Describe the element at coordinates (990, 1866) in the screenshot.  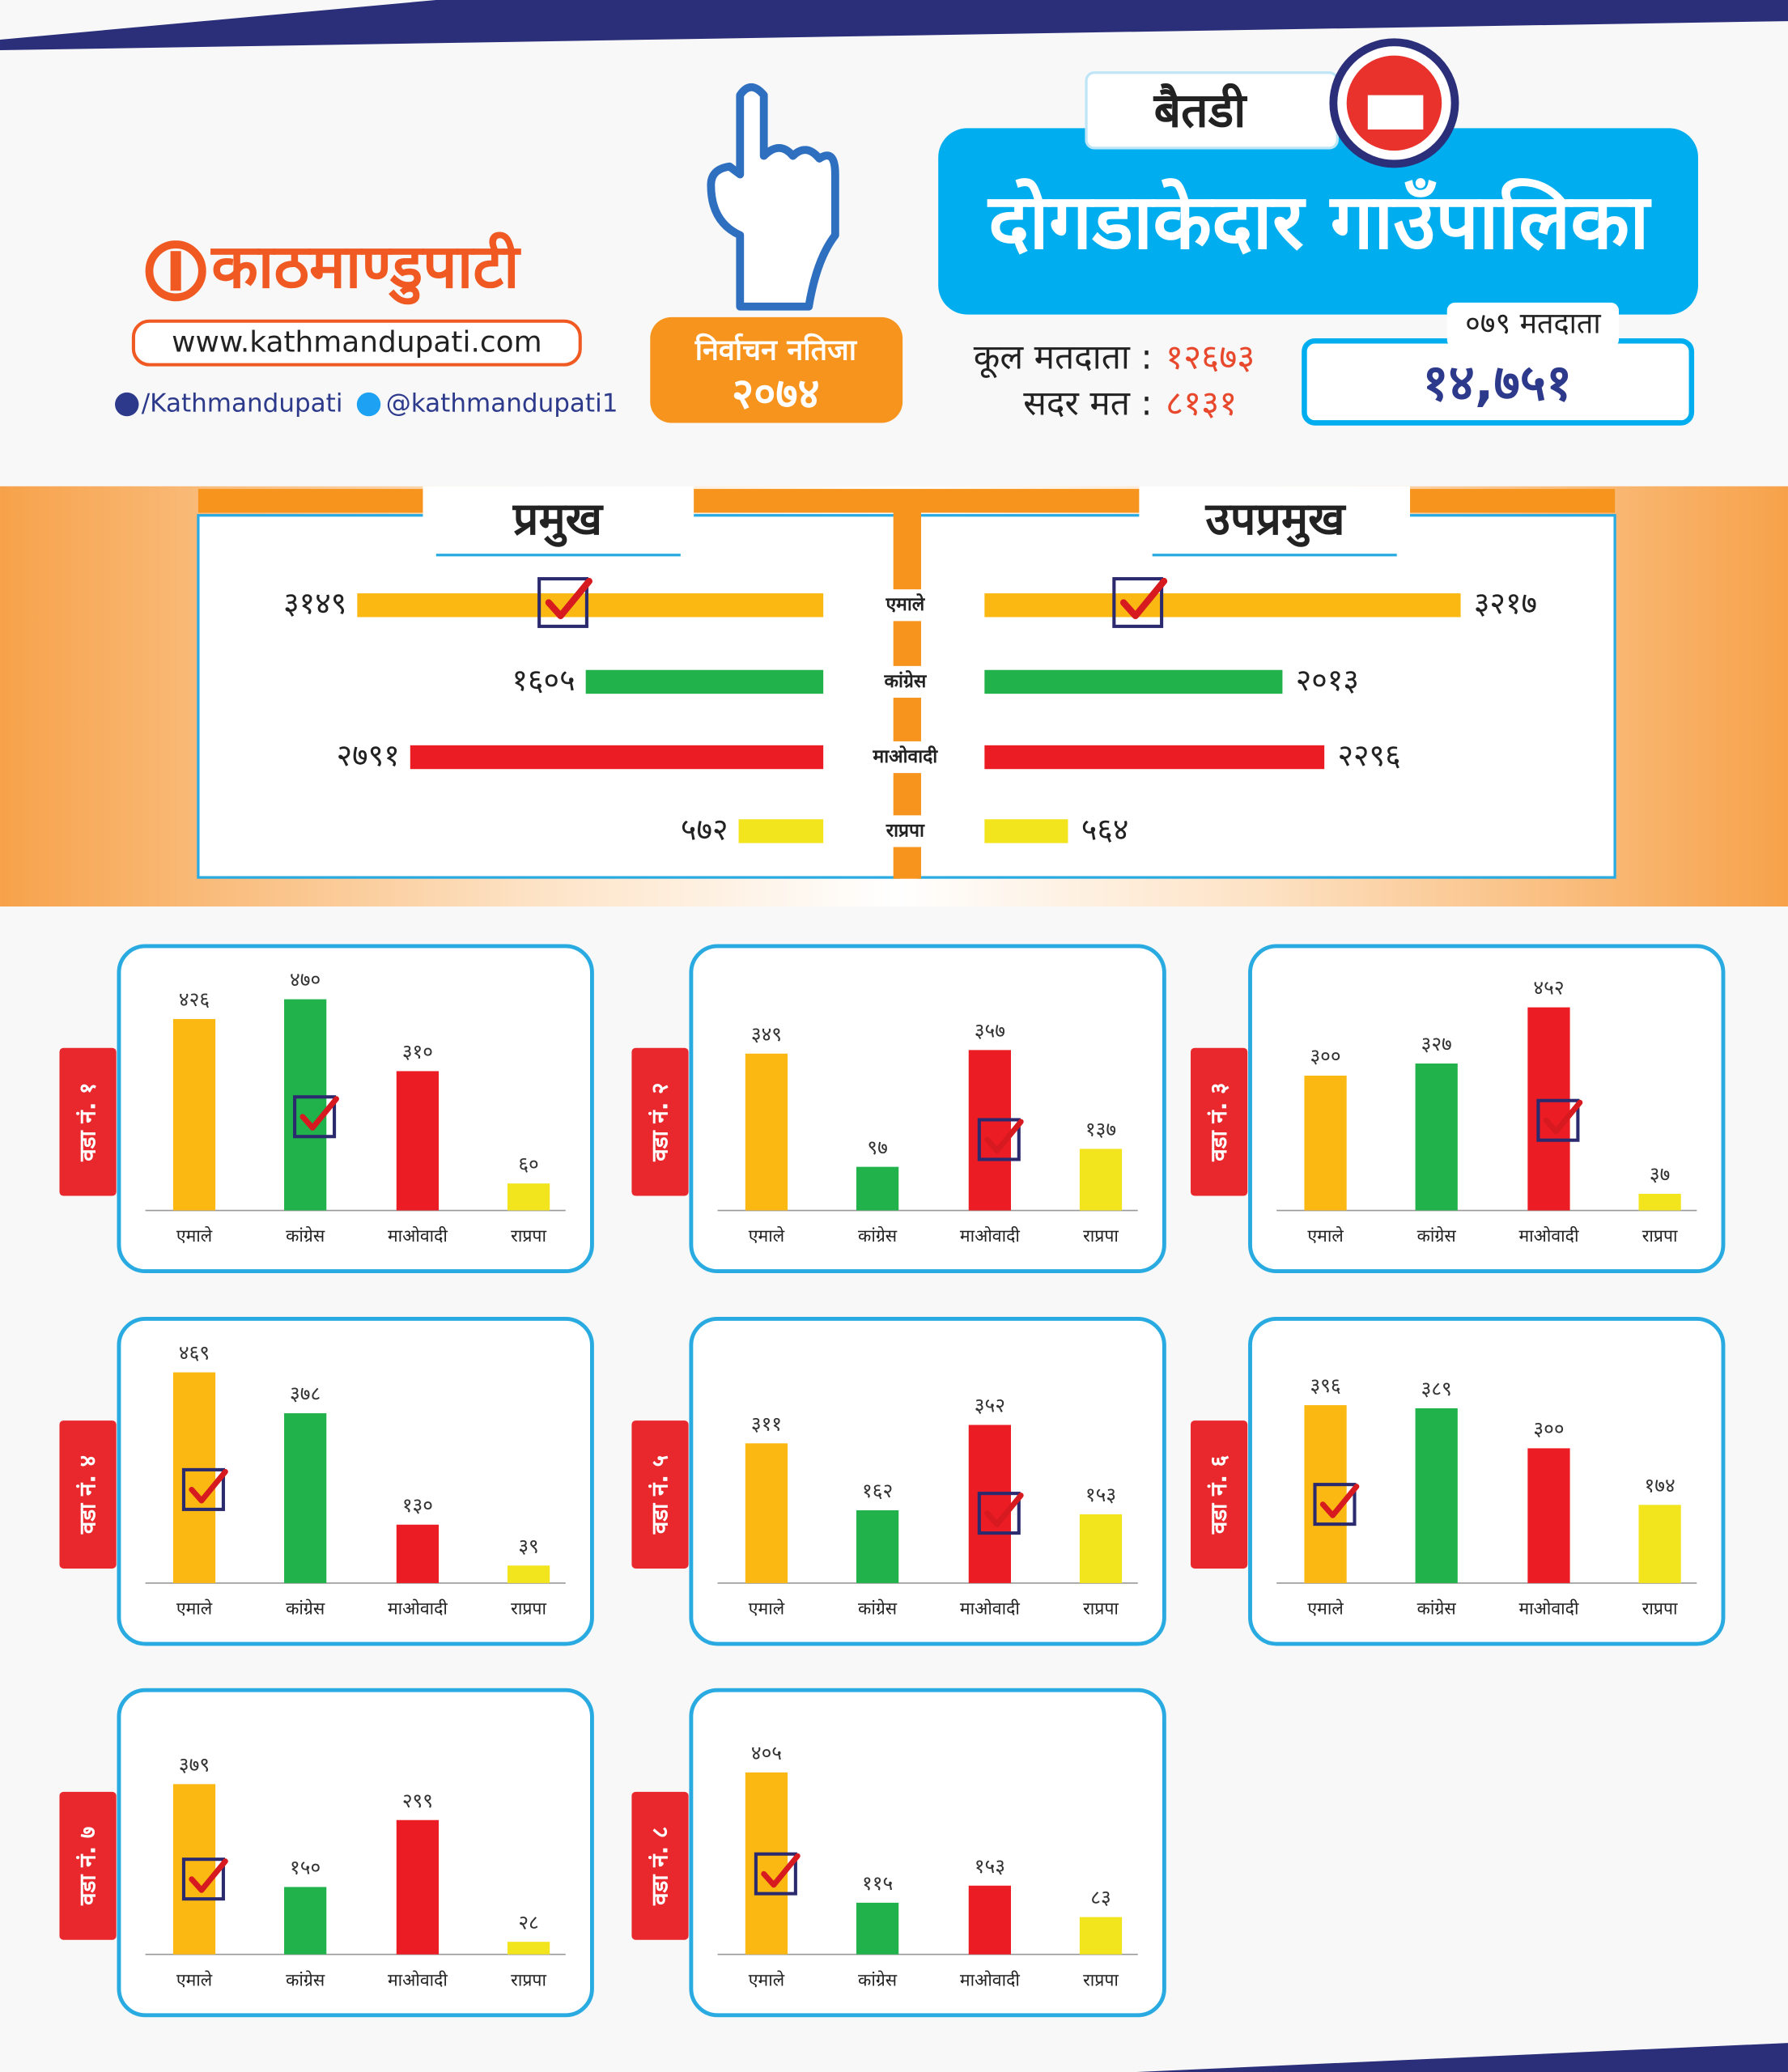
I see `value-label: १५३` at that location.